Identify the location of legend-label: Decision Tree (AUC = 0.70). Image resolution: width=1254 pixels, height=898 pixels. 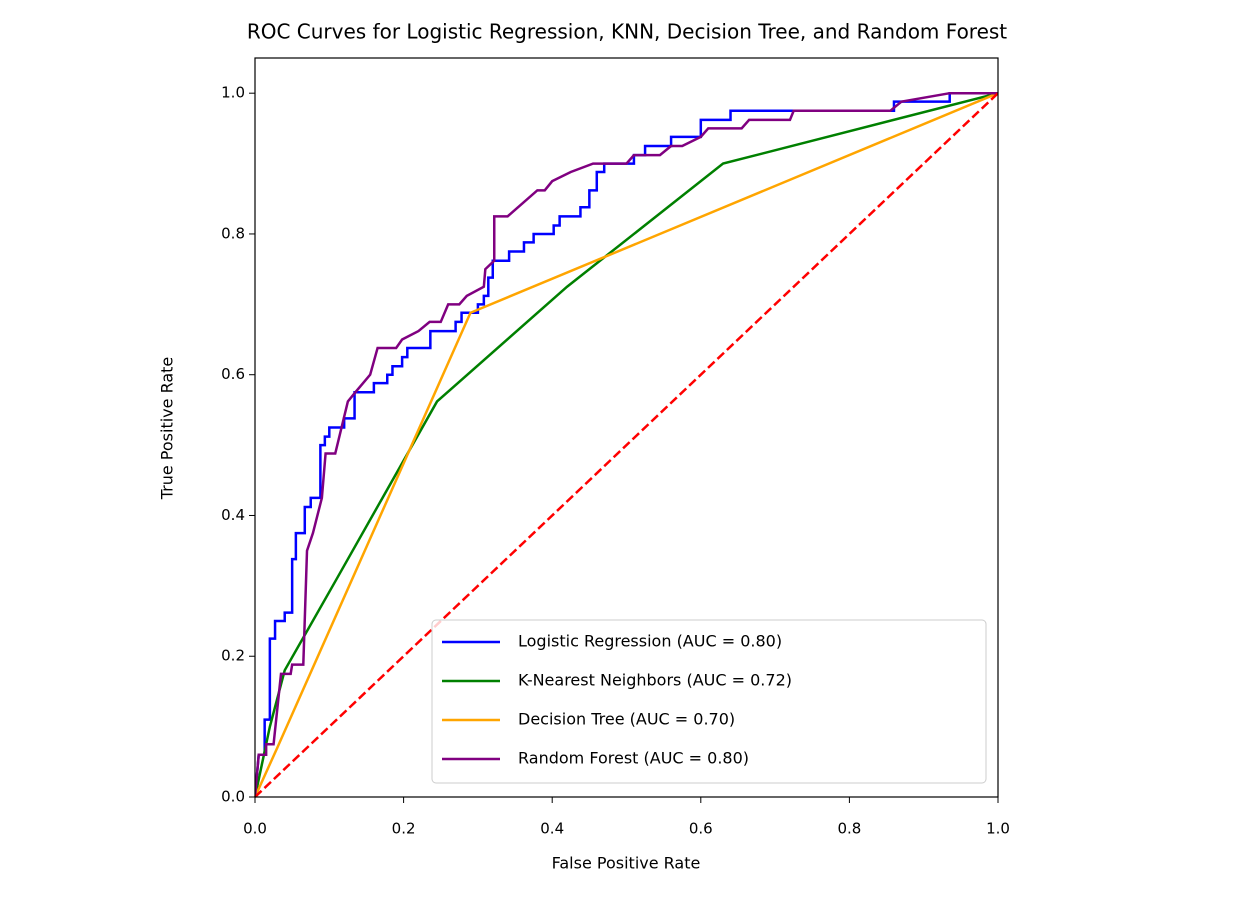
(626, 719).